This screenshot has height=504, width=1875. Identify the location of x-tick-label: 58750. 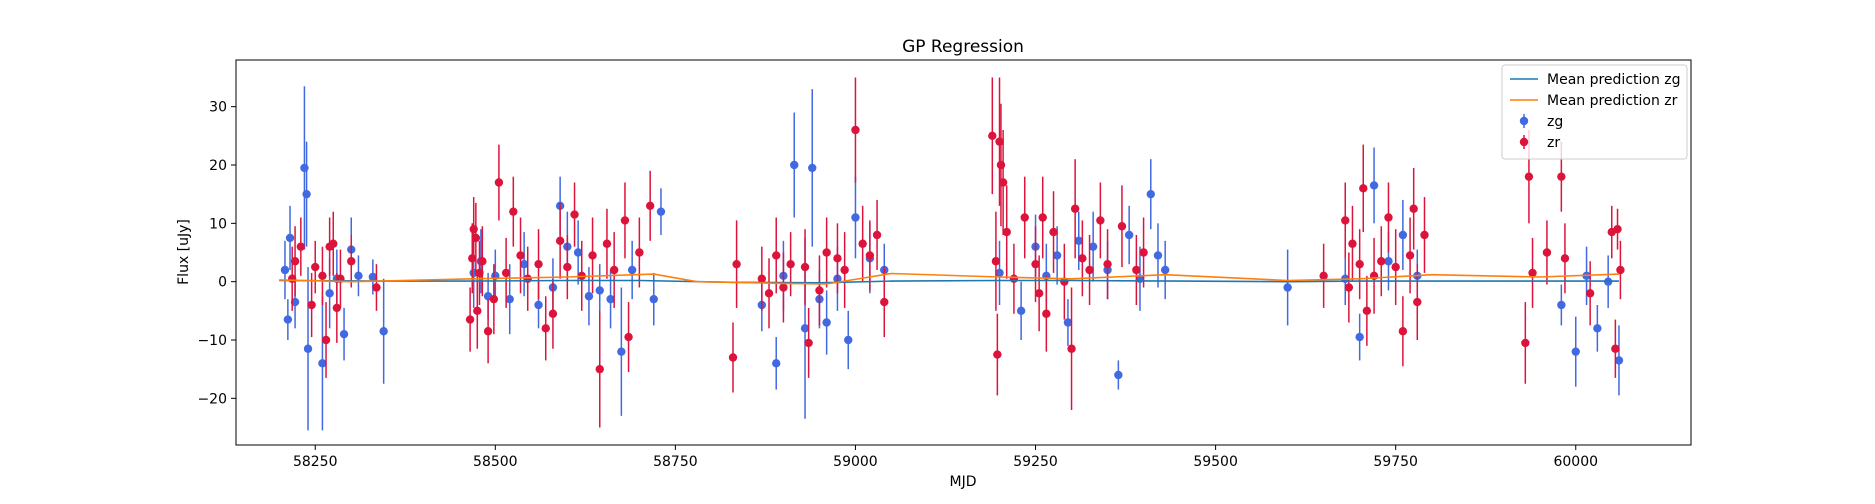
(675, 462).